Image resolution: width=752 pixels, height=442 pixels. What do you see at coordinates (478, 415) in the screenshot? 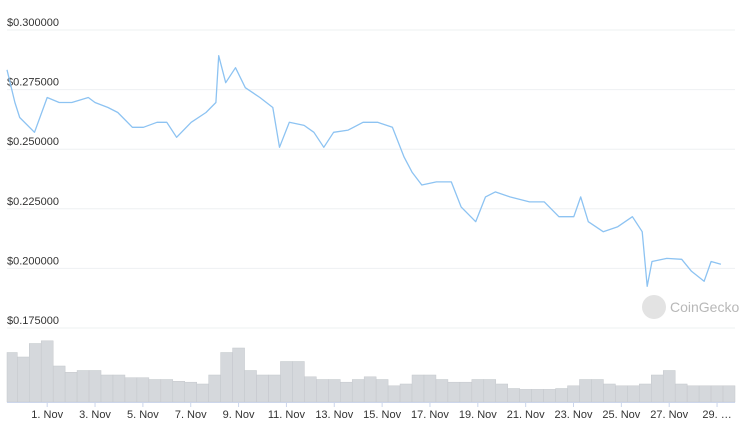
I see `x-tick-label: 19. Nov` at bounding box center [478, 415].